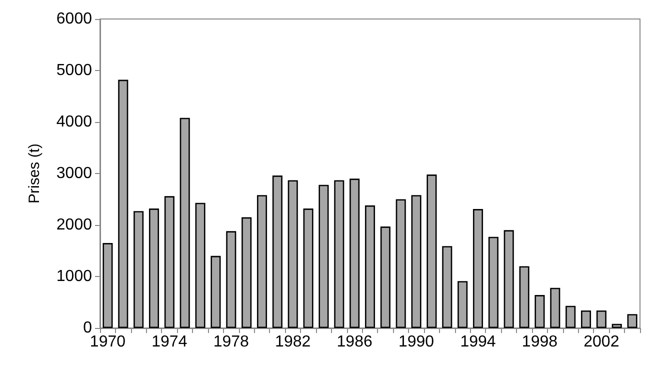 Image resolution: width=650 pixels, height=375 pixels. Describe the element at coordinates (74, 276) in the screenshot. I see `y-tick-label: 1000` at that location.